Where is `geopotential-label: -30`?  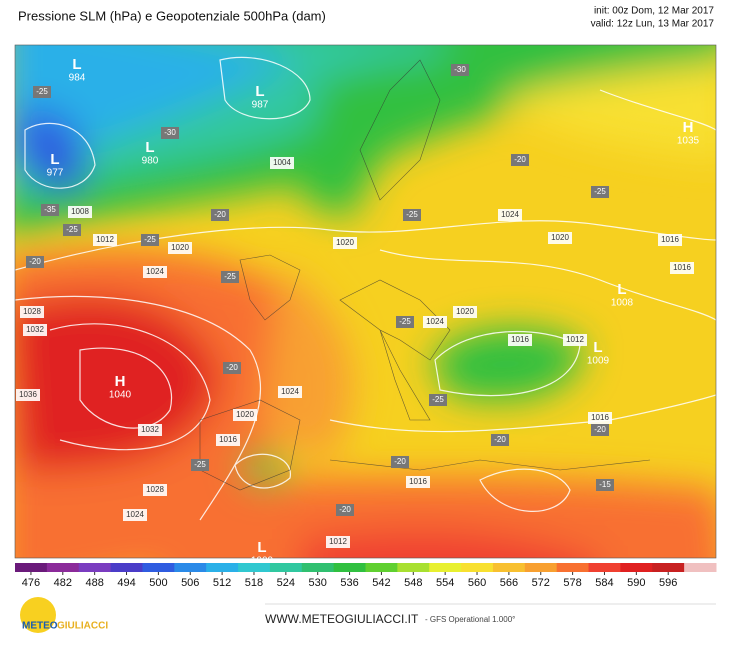
geopotential-label: -30 is located at coordinates (460, 69).